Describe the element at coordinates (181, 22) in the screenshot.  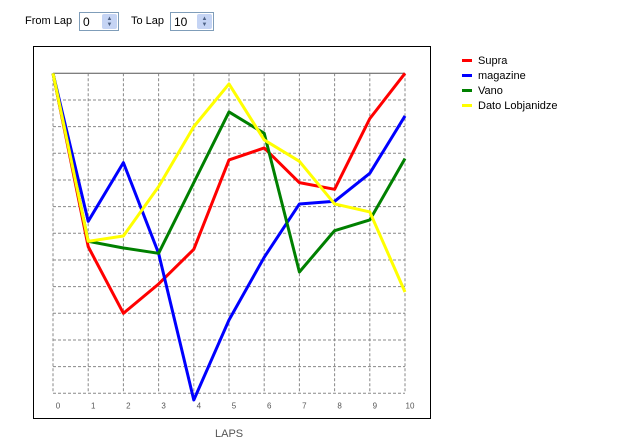
I see `to-lap-value: 10` at that location.